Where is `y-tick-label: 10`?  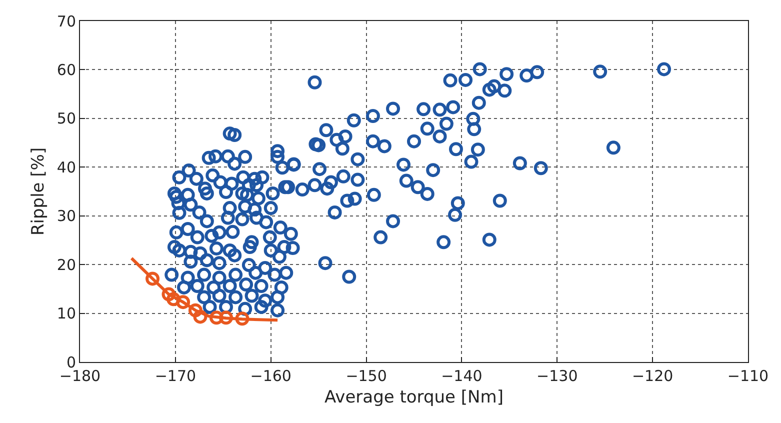 y-tick-label: 10 is located at coordinates (66, 313).